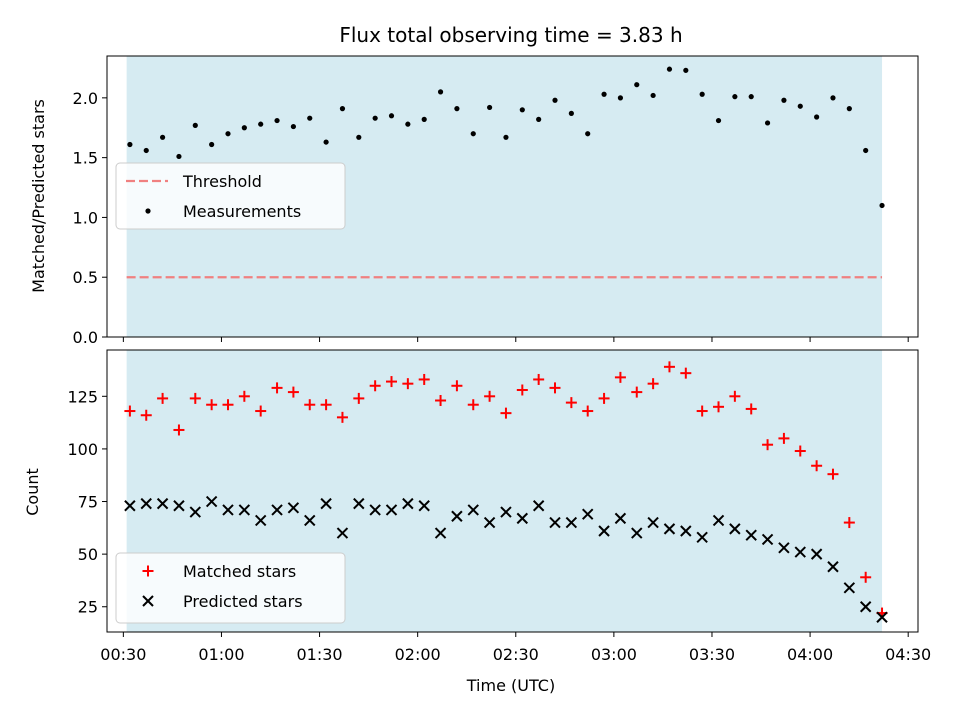 Image resolution: width=960 pixels, height=720 pixels. Describe the element at coordinates (320, 654) in the screenshot. I see `x-tick-label: 01:30` at that location.